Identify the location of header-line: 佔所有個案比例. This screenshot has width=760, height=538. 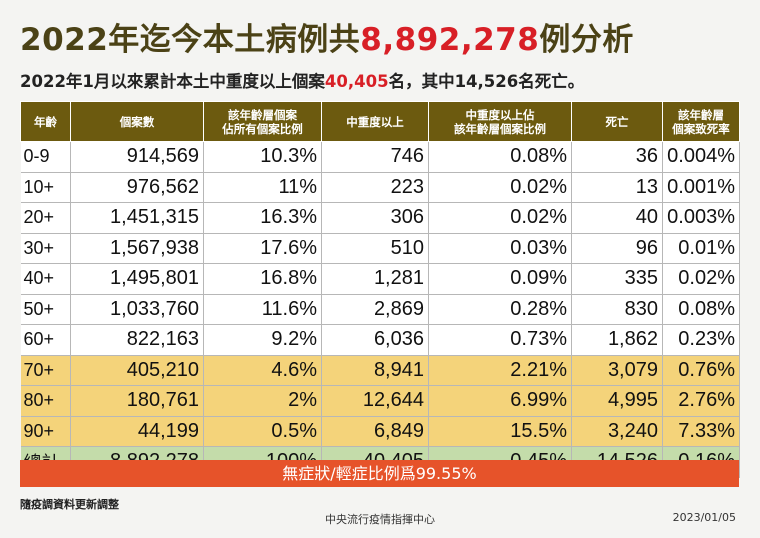
(262, 128).